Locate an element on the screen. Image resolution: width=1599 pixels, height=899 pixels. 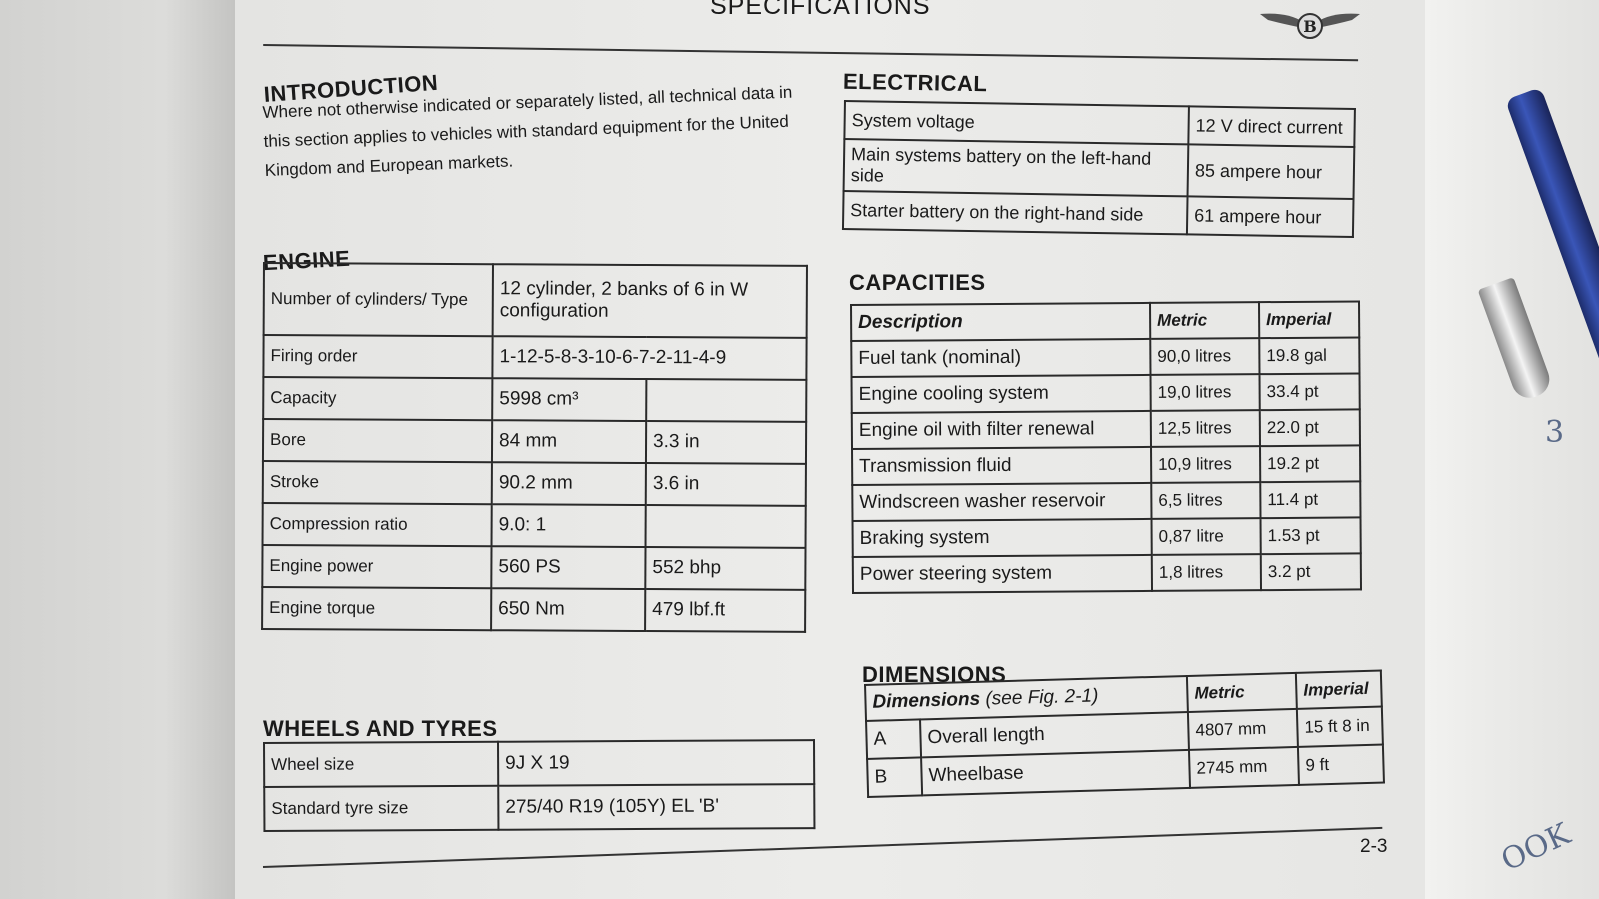
capacity-imperial: 3.2 pt is located at coordinates (1311, 572).